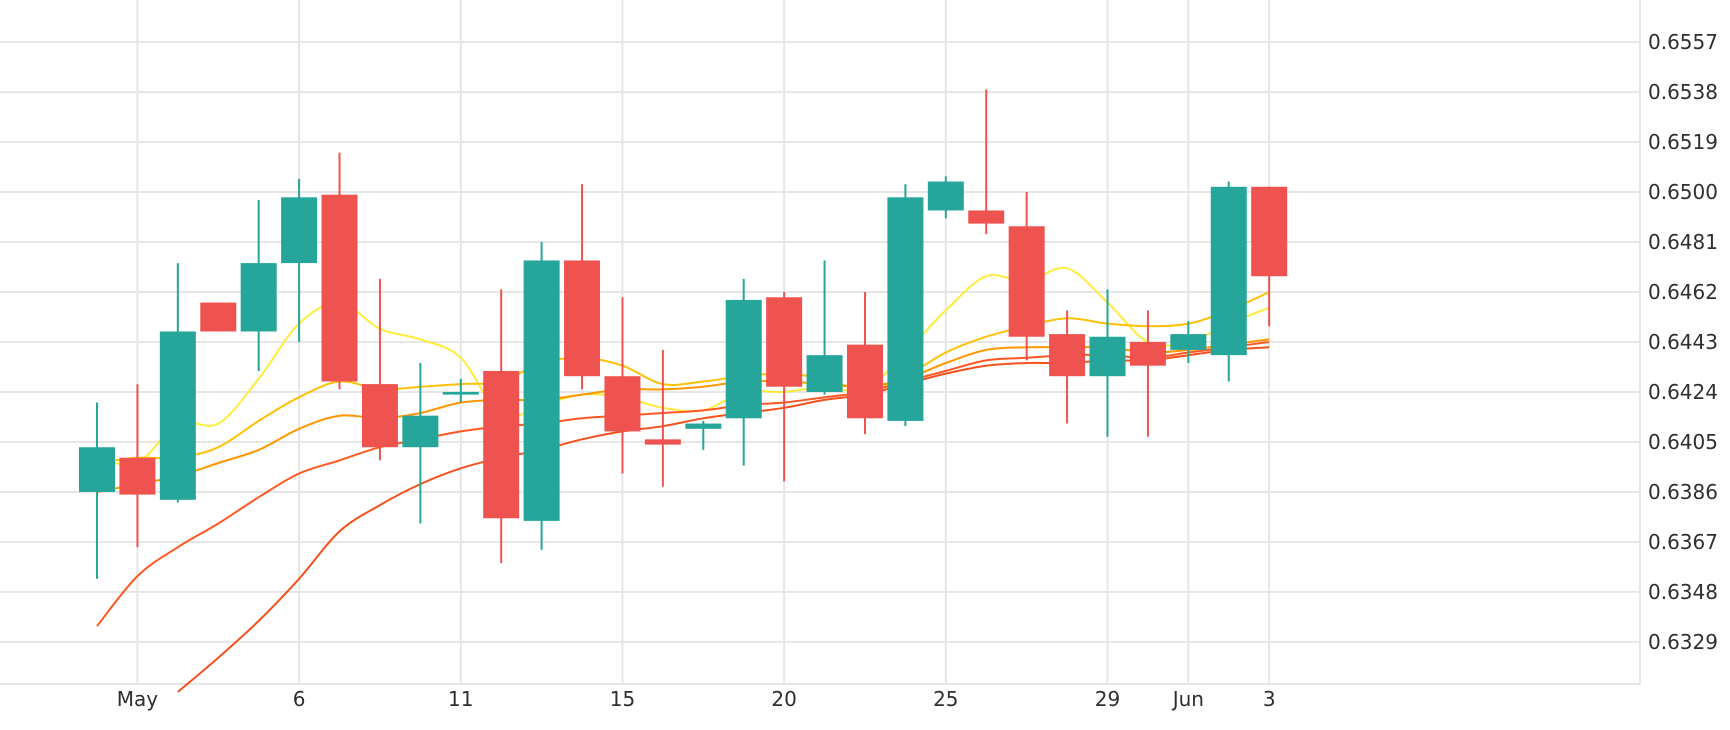  What do you see at coordinates (1683, 642) in the screenshot?
I see `y-tick-label: 0.6329` at bounding box center [1683, 642].